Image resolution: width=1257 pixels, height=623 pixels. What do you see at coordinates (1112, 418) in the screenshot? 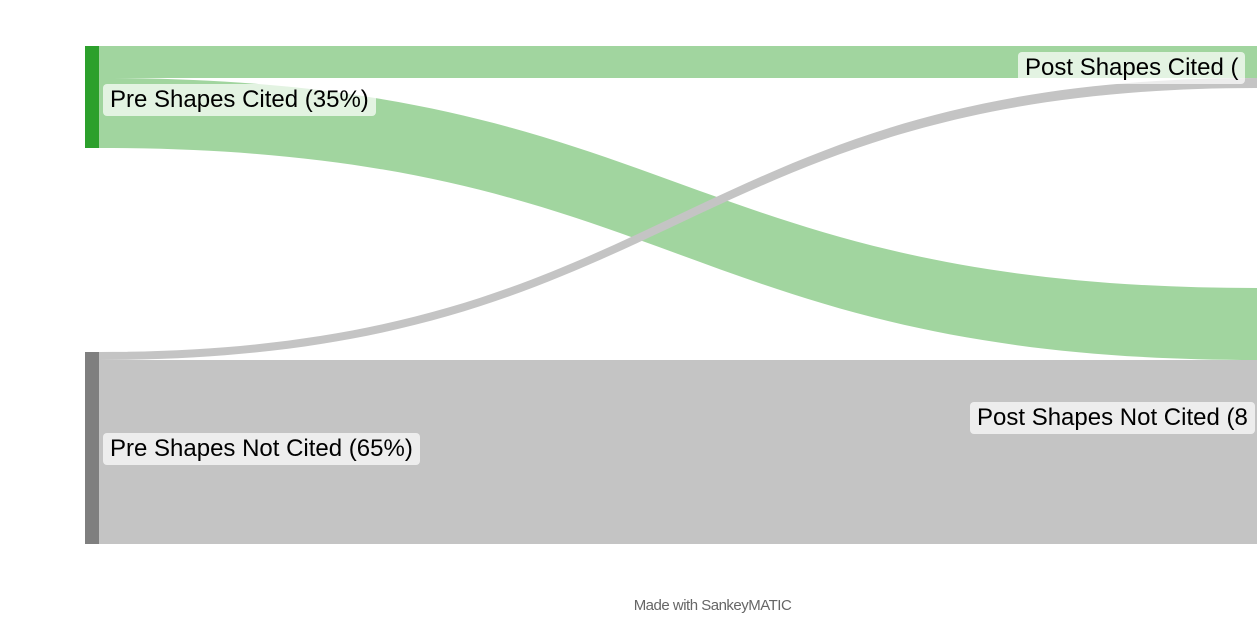
I see `label-post-shapes-not-cited: Post Shapes Not Cited (8` at bounding box center [1112, 418].